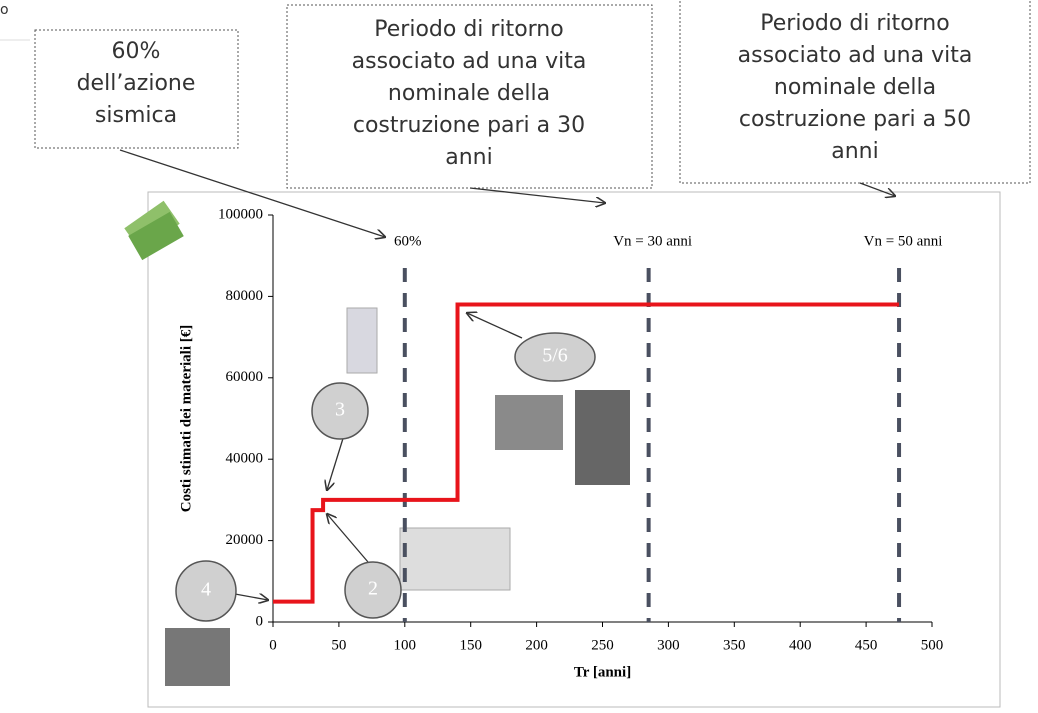  I want to click on x-tick-label: 150, so click(470, 645).